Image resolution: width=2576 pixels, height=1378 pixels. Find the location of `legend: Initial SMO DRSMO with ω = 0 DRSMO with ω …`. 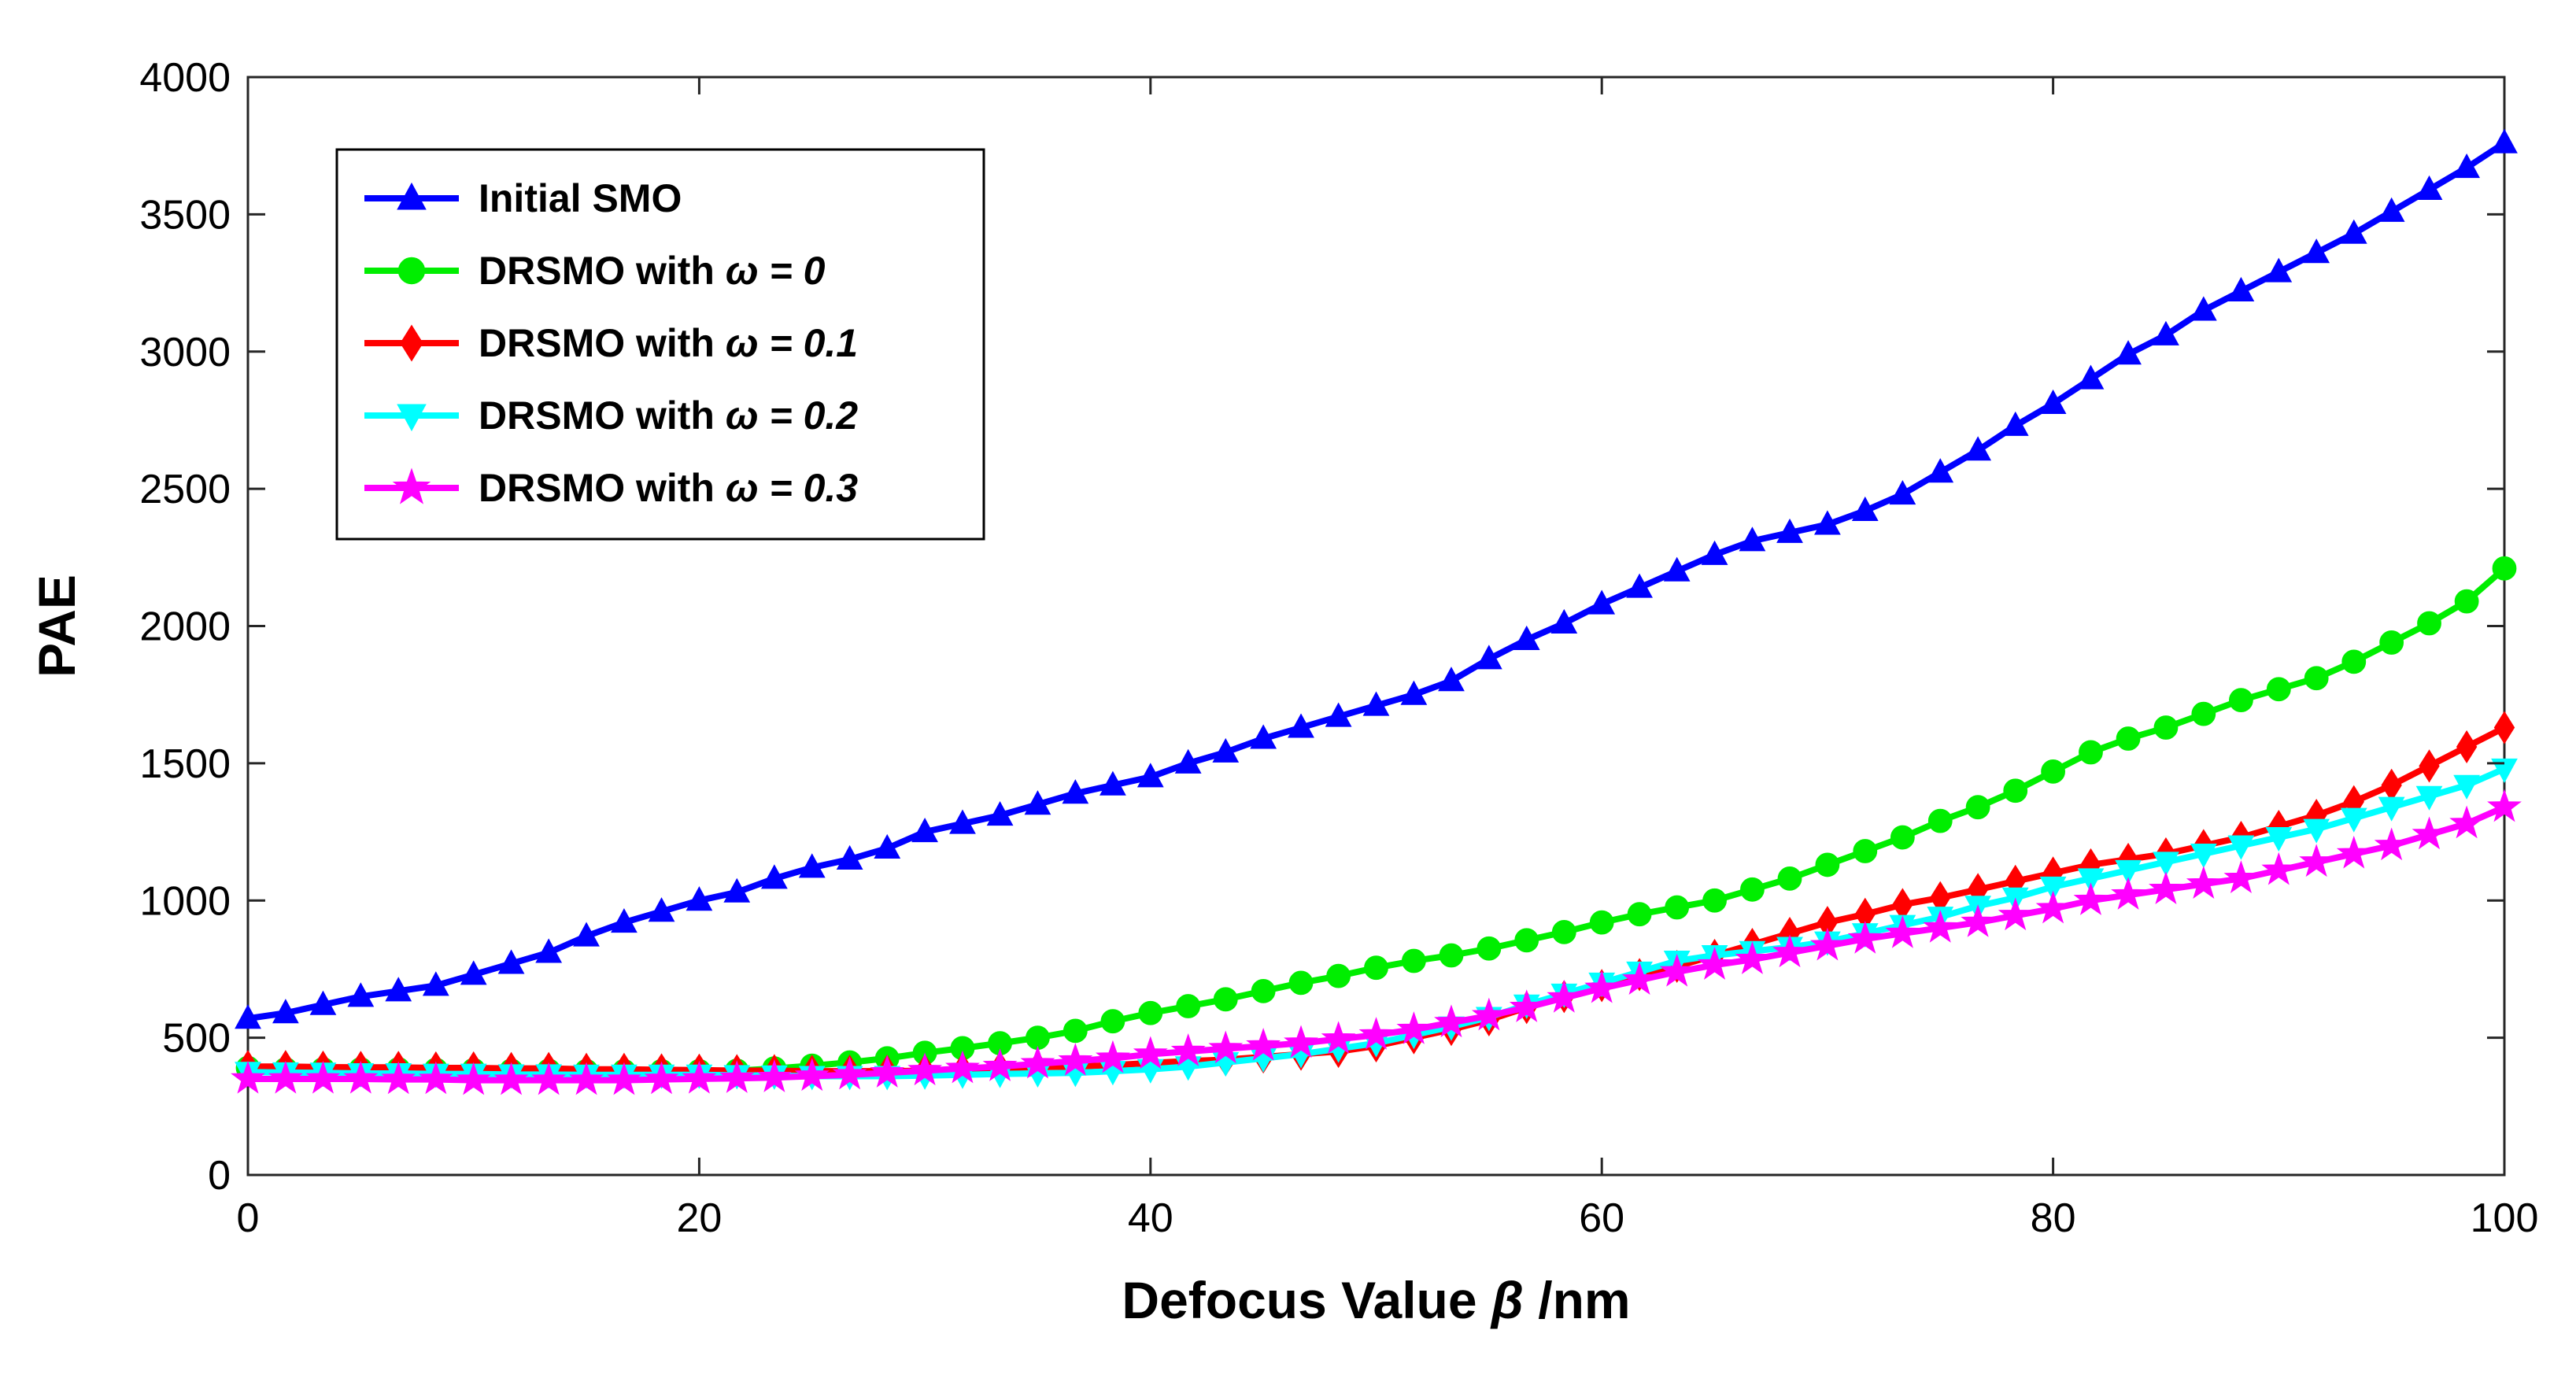

legend: Initial SMO DRSMO with ω = 0 DRSMO with ω … is located at coordinates (660, 344).